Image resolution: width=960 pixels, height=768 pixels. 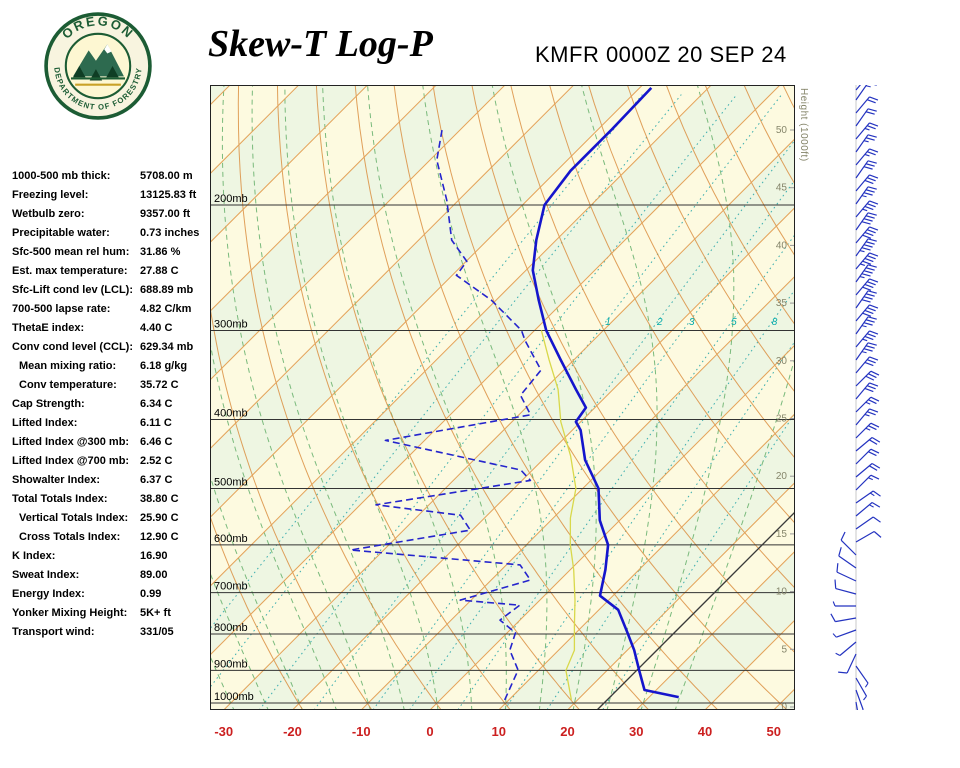 What do you see at coordinates (61, 175) in the screenshot?
I see `index-label: 1000-500 mb thick:` at bounding box center [61, 175].